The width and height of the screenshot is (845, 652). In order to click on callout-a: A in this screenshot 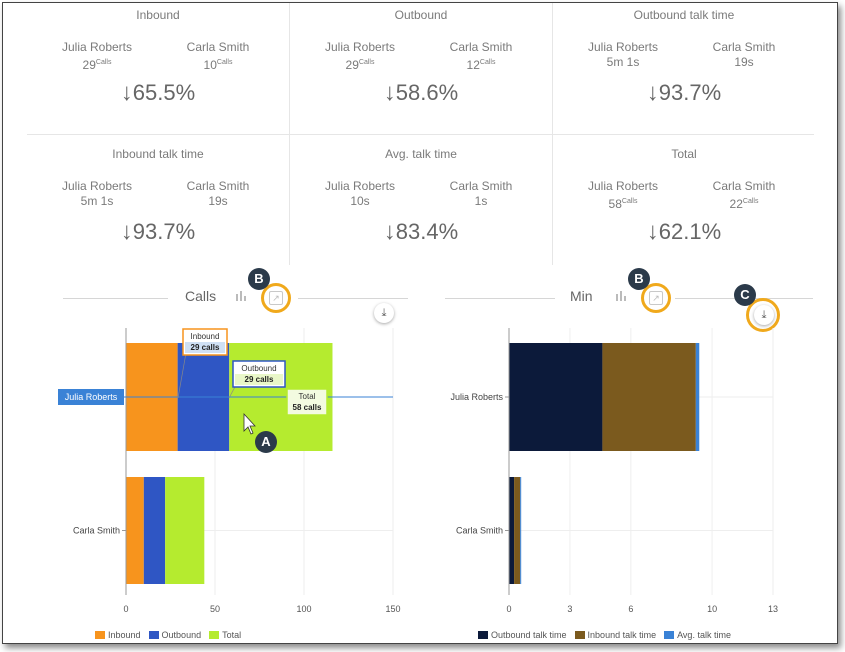, I will do `click(266, 442)`.